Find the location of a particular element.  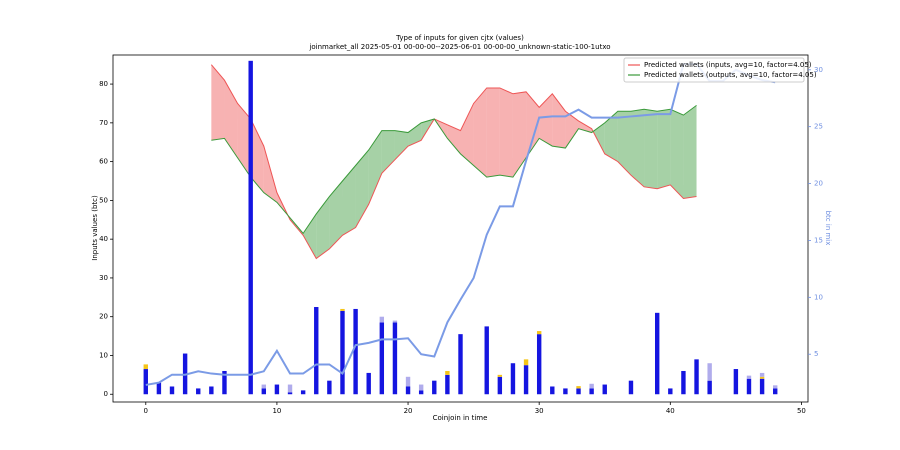

y2-tick-label: 30 is located at coordinates (818, 70).